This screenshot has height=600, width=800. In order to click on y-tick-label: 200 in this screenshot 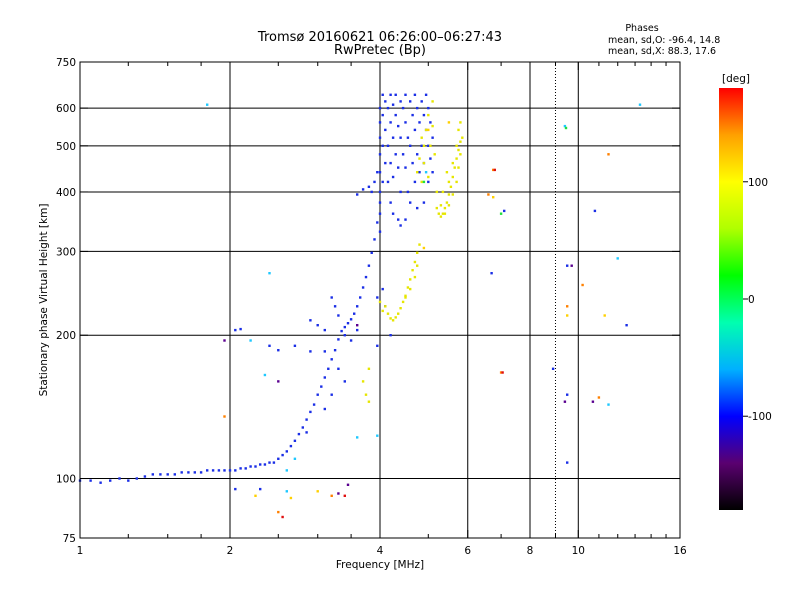, I will do `click(66, 336)`.